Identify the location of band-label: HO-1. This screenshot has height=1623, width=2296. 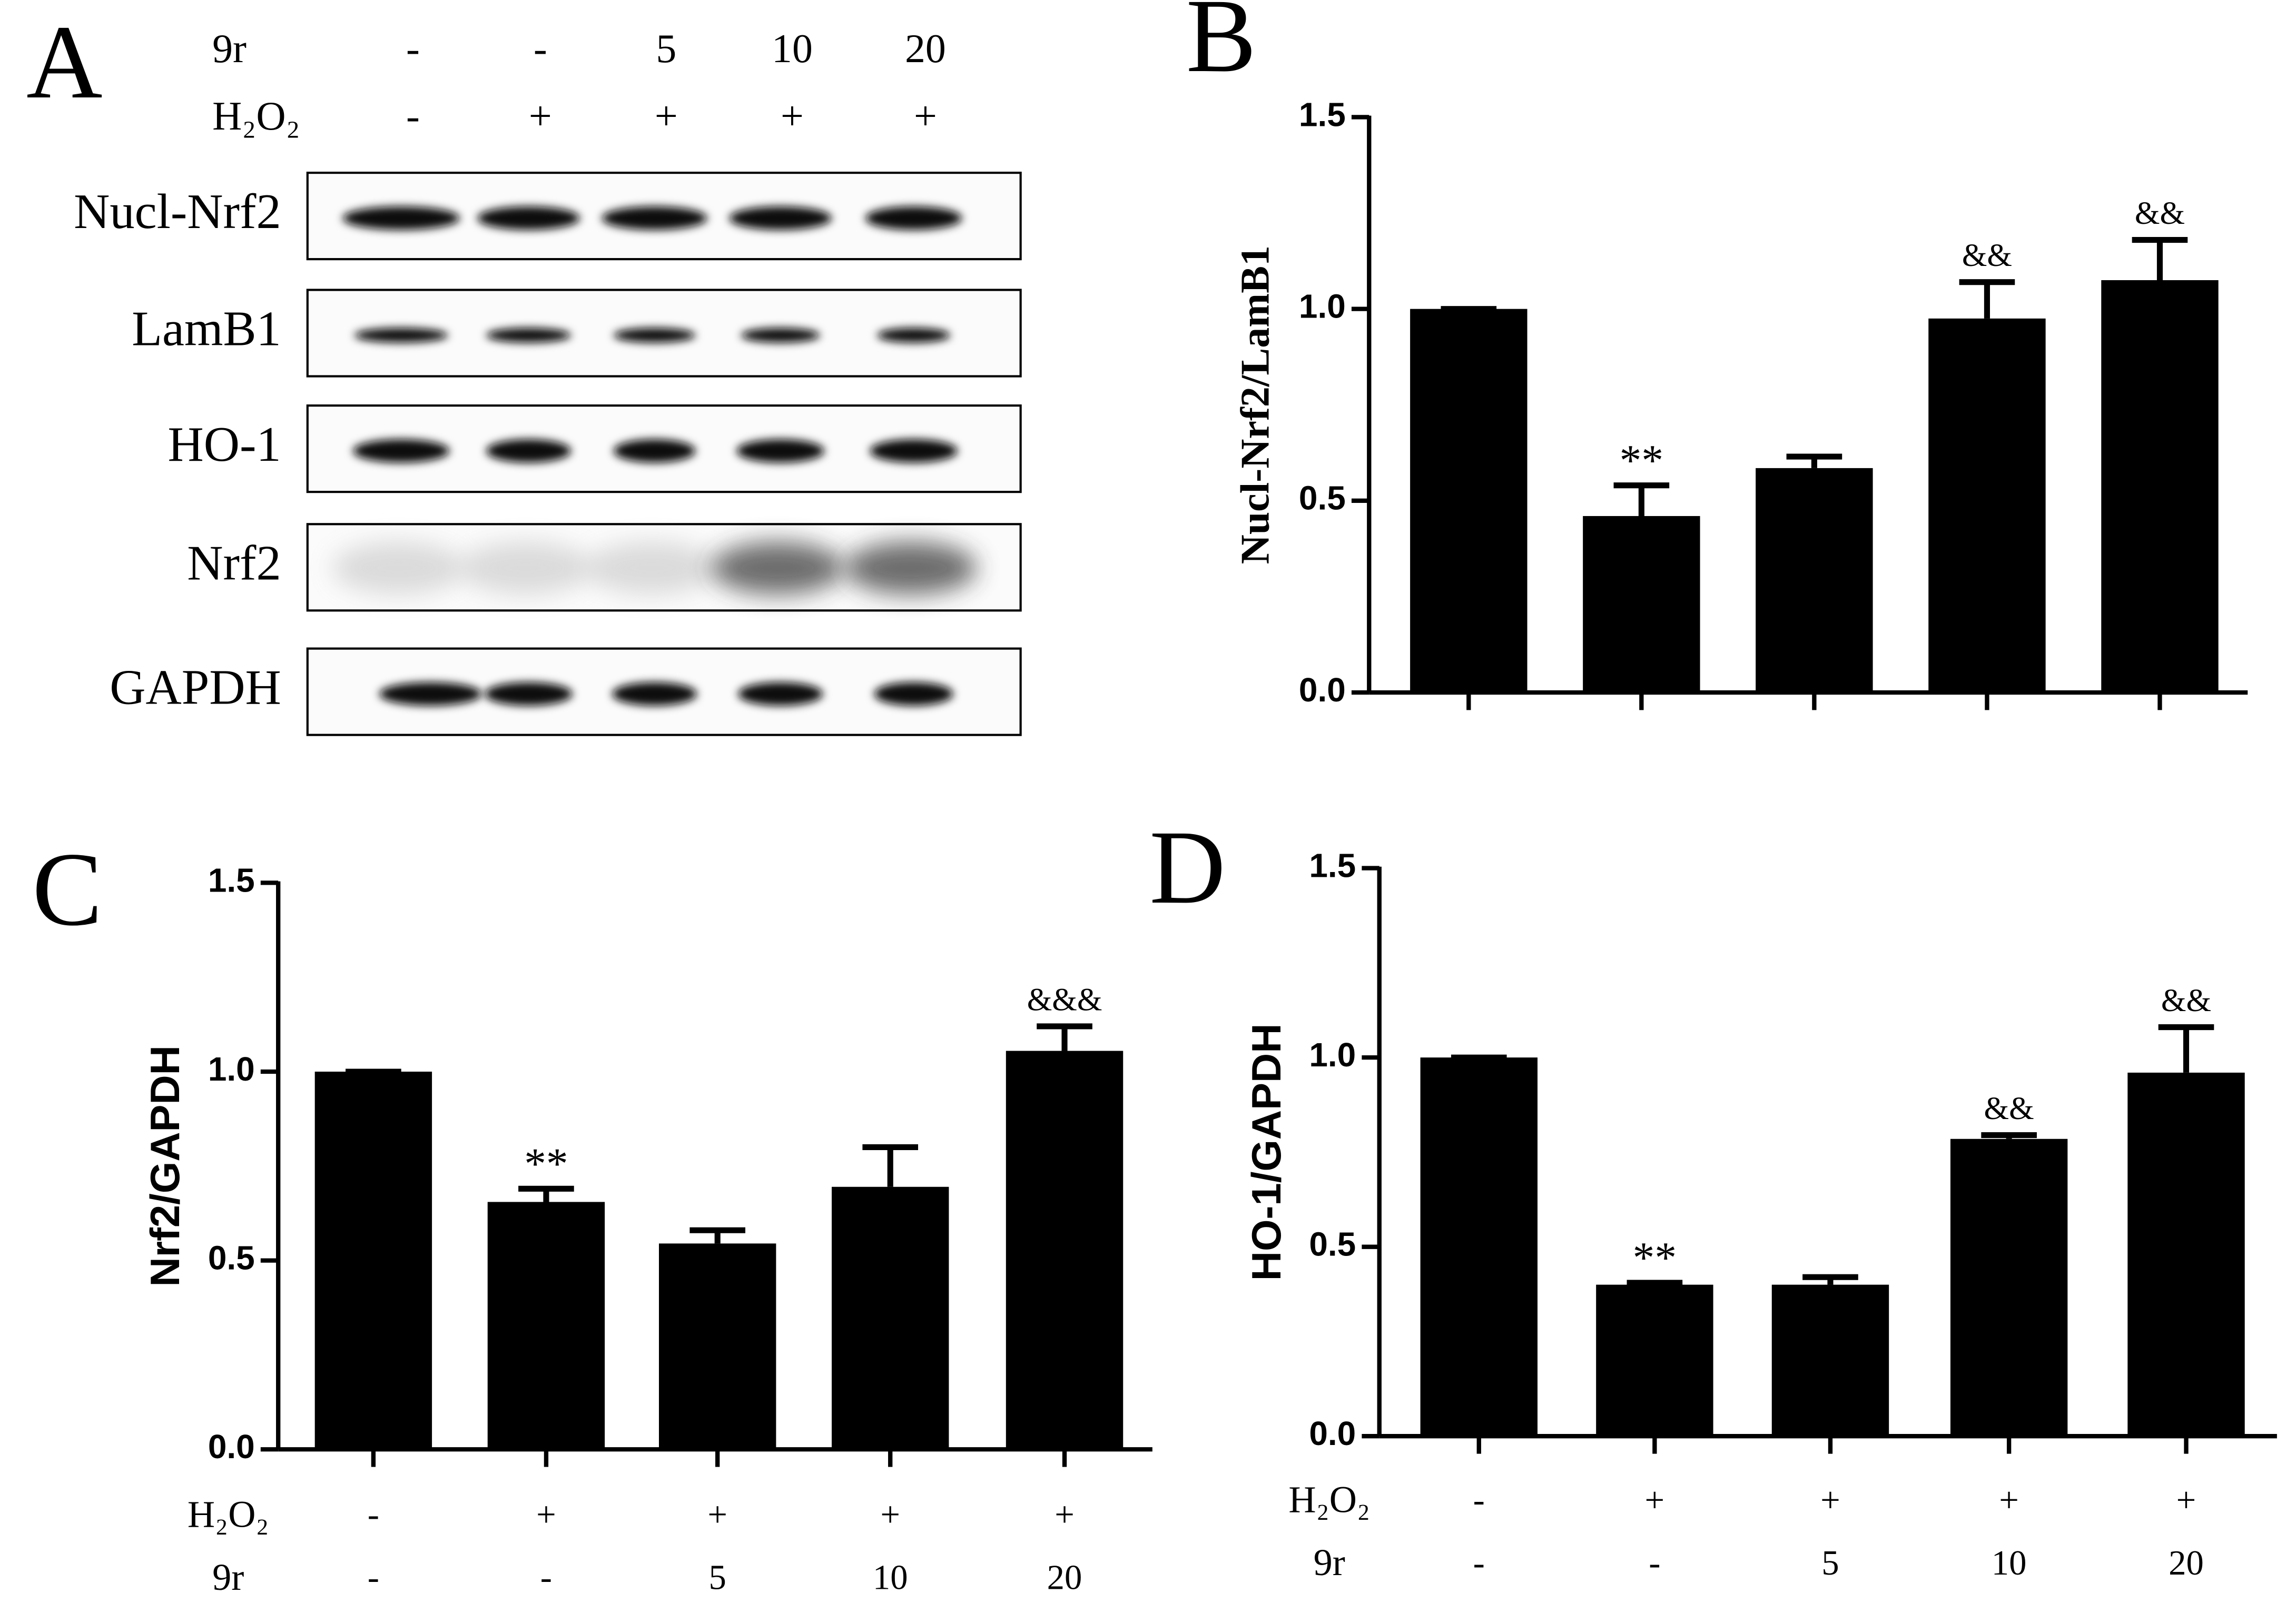
(224, 445).